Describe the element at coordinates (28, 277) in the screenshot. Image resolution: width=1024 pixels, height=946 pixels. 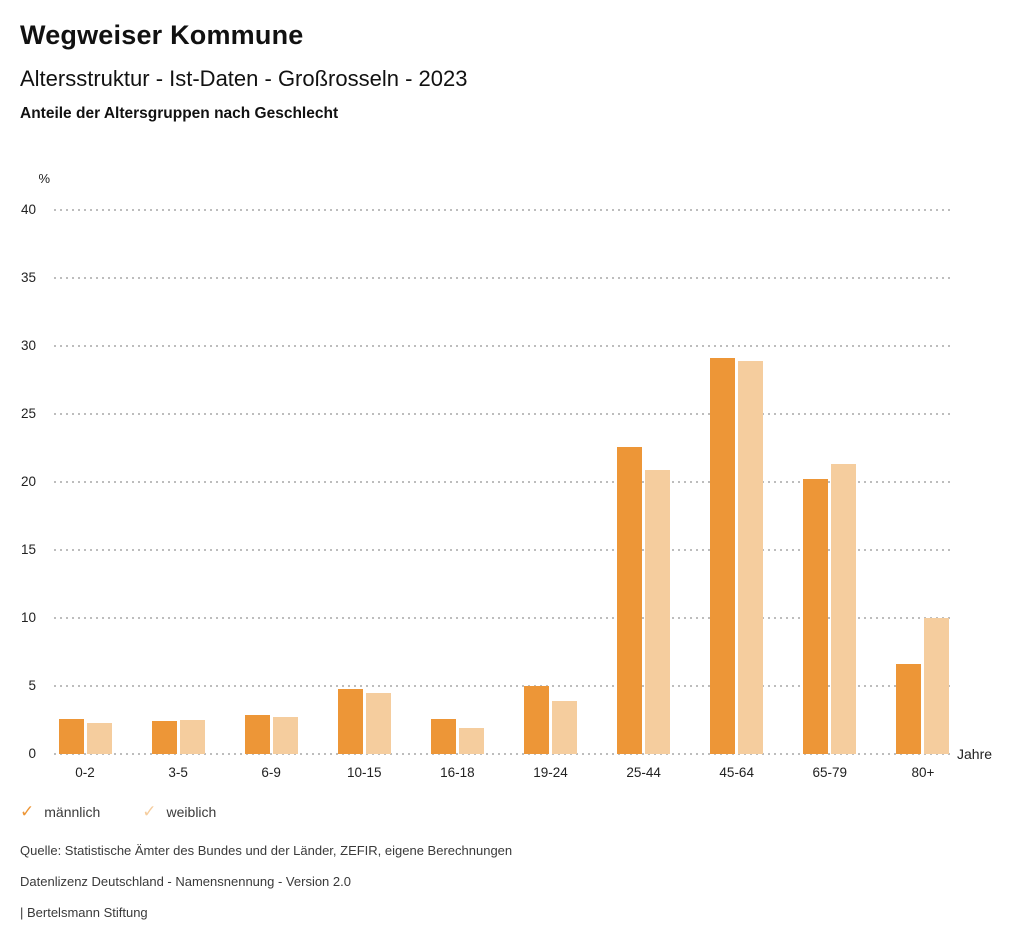
I see `y-tick-label-35: 35` at that location.